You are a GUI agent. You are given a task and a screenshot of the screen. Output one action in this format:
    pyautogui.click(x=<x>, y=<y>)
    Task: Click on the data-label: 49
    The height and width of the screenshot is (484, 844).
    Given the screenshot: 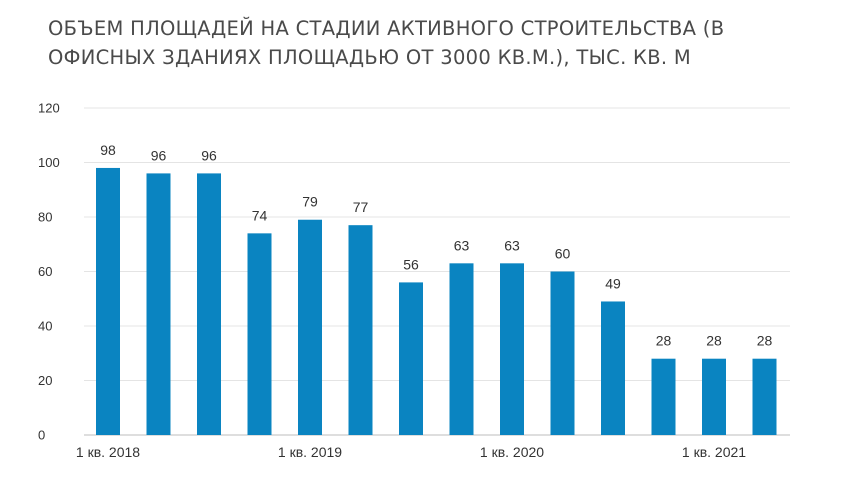 What is the action you would take?
    pyautogui.click(x=613, y=283)
    